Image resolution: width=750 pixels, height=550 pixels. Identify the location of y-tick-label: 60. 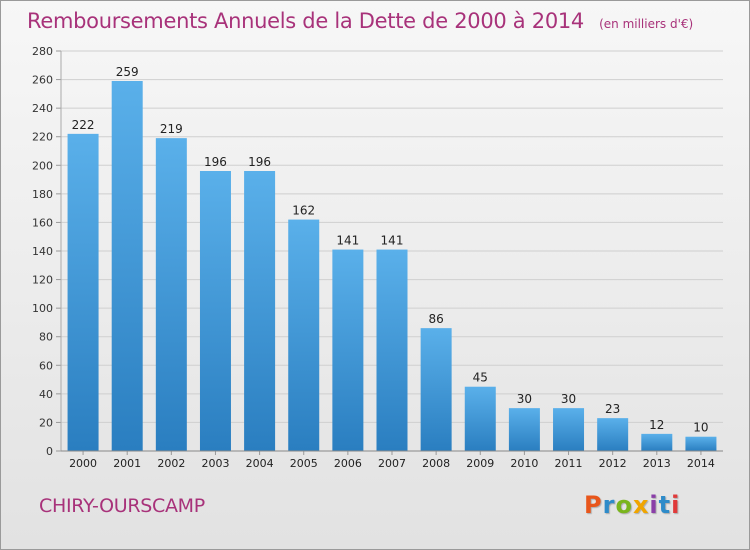
(46, 365).